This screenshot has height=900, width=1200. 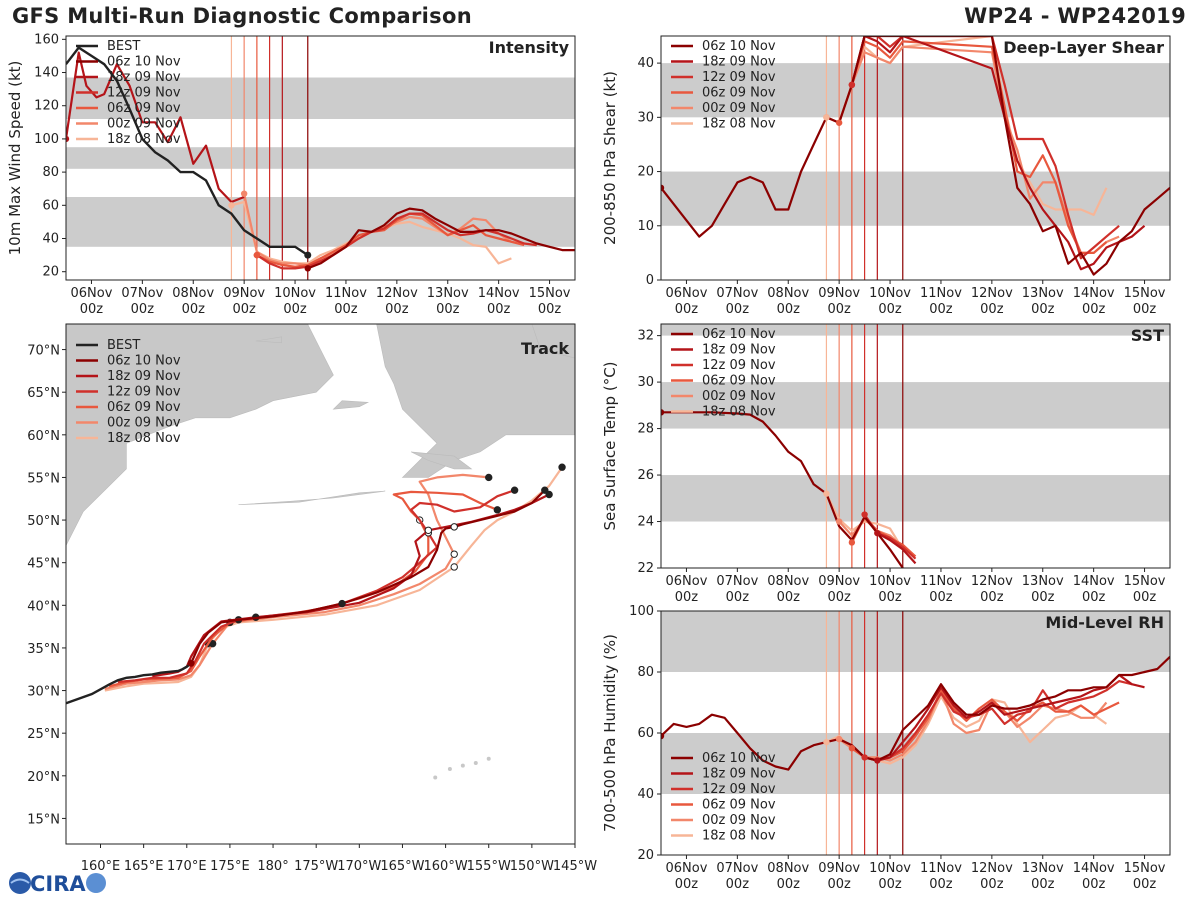 What do you see at coordinates (193, 293) in the screenshot?
I see `intensity-xtick-label: 08Nov` at bounding box center [193, 293].